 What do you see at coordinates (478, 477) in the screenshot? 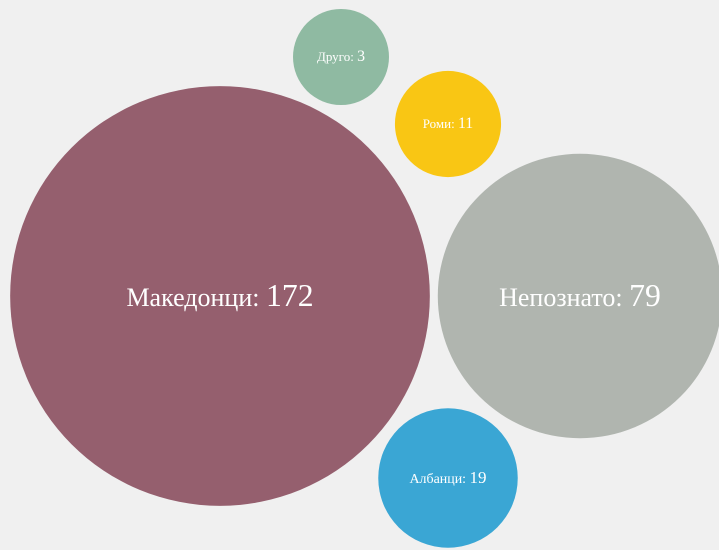
I see `value-label: 19` at bounding box center [478, 477].